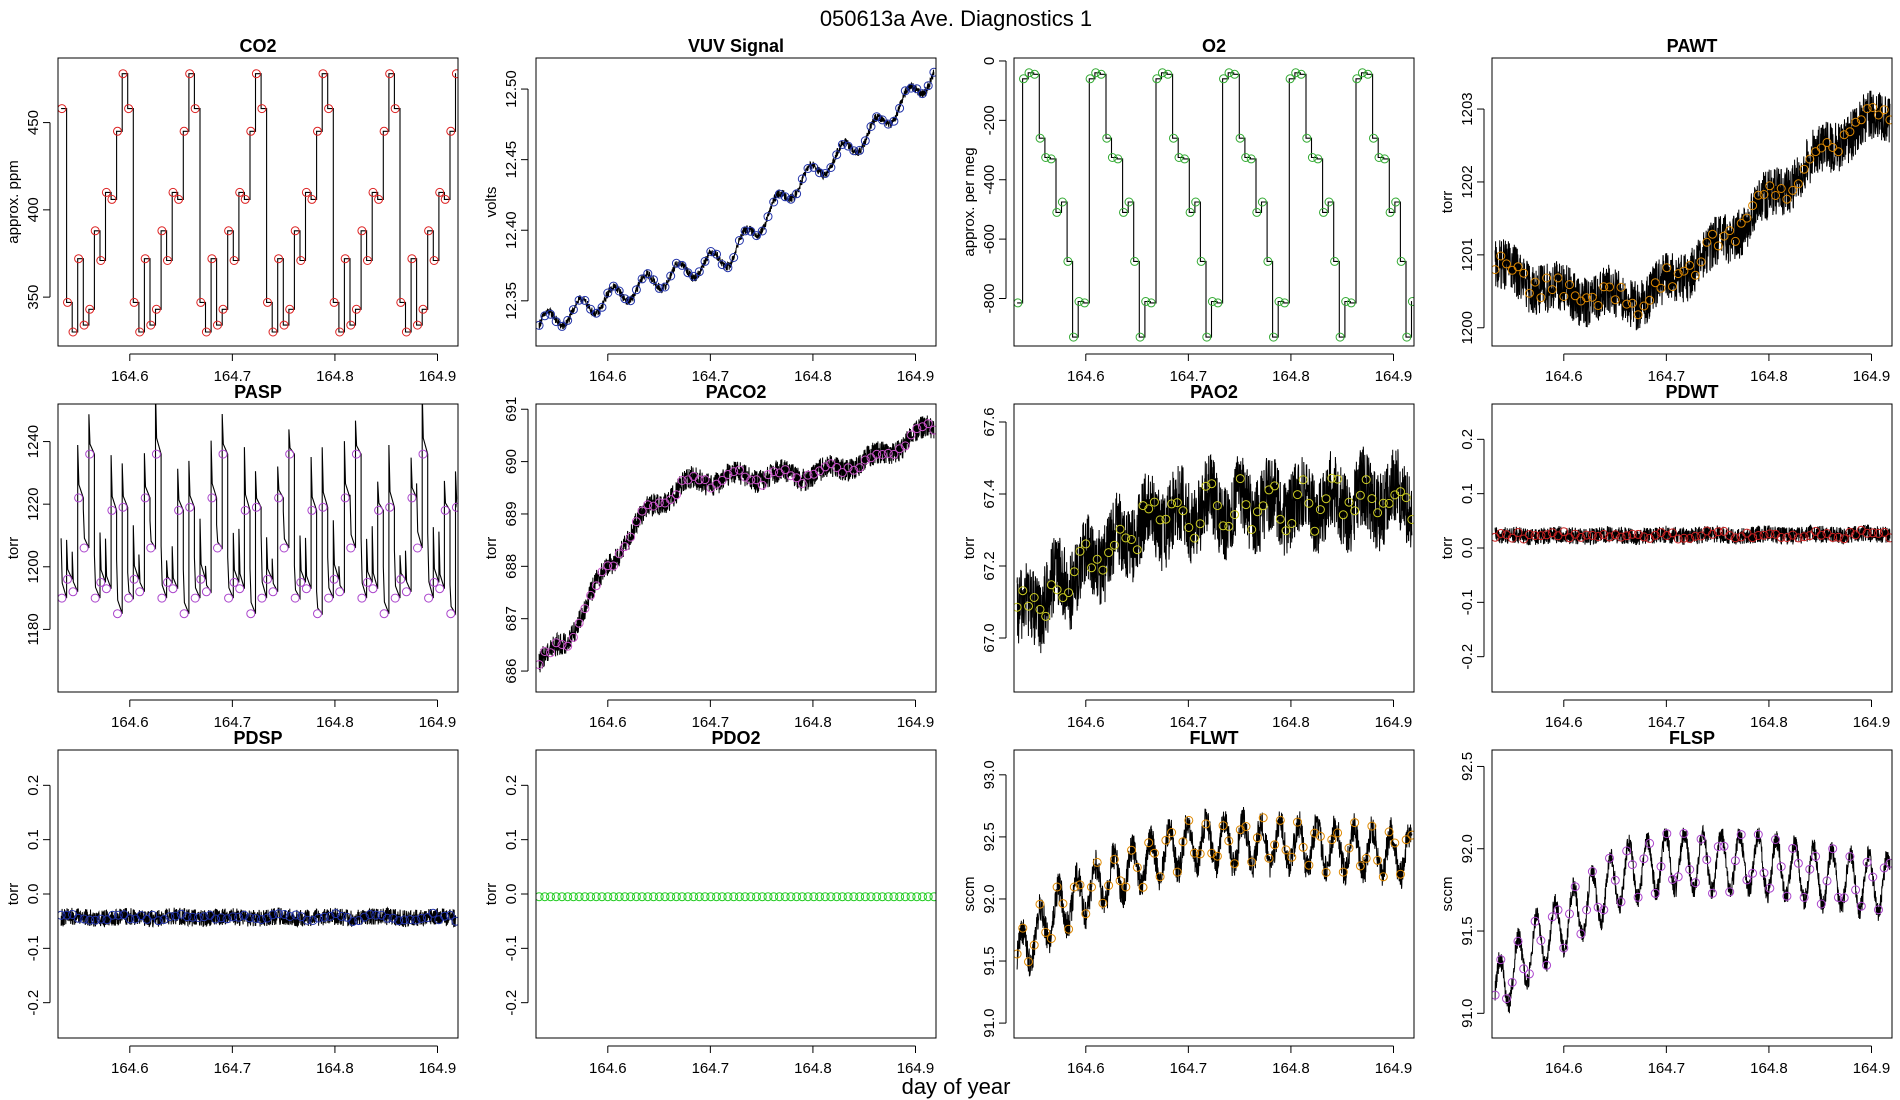 Image resolution: width=1900 pixels, height=1100 pixels. What do you see at coordinates (608, 1068) in the screenshot?
I see `pdo2-x-tick-label: 164.6` at bounding box center [608, 1068].